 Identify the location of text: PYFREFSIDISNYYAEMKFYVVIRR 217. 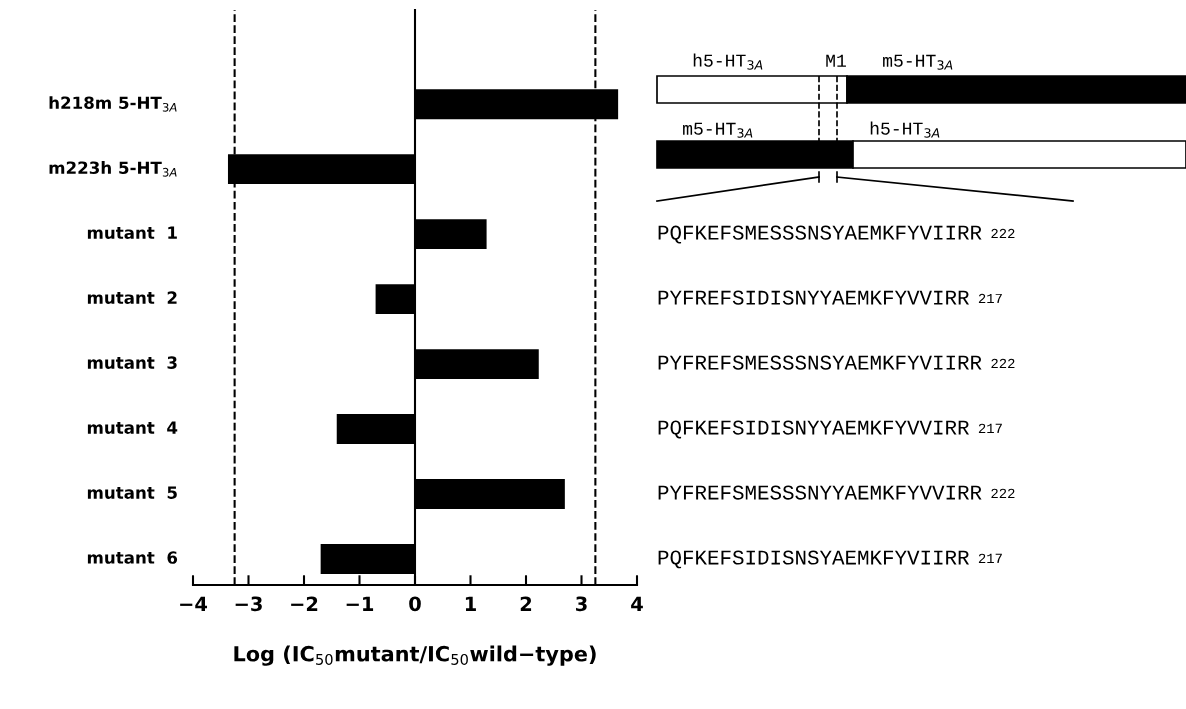
(830, 297).